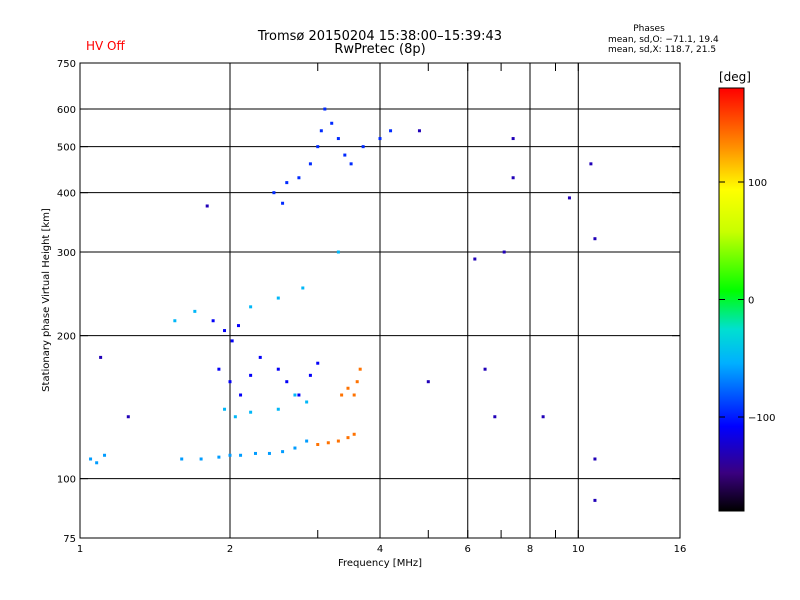 The height and width of the screenshot is (600, 800). I want to click on chart-subtitle: RwPretec (8p), so click(379, 49).